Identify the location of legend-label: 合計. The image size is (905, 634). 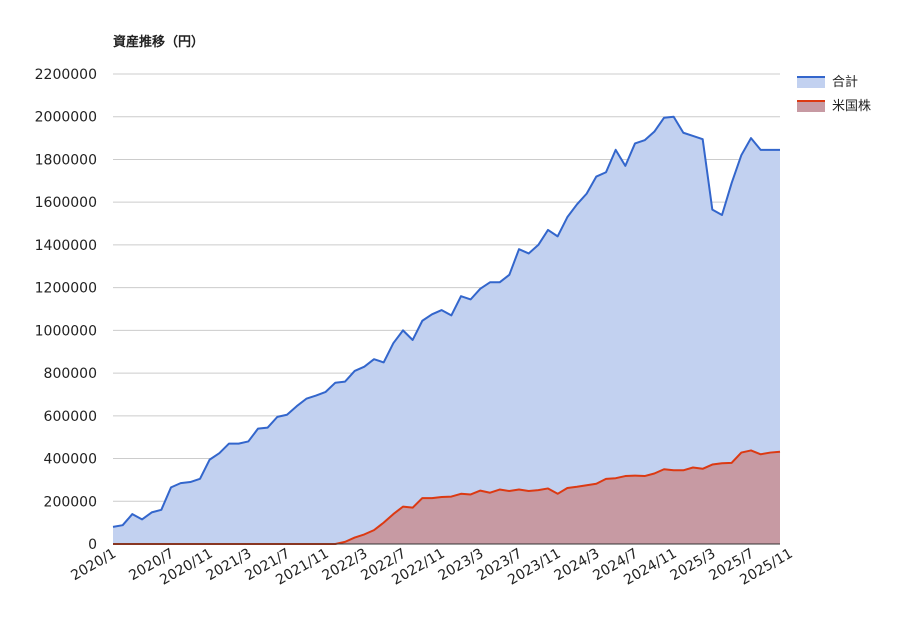
(845, 82).